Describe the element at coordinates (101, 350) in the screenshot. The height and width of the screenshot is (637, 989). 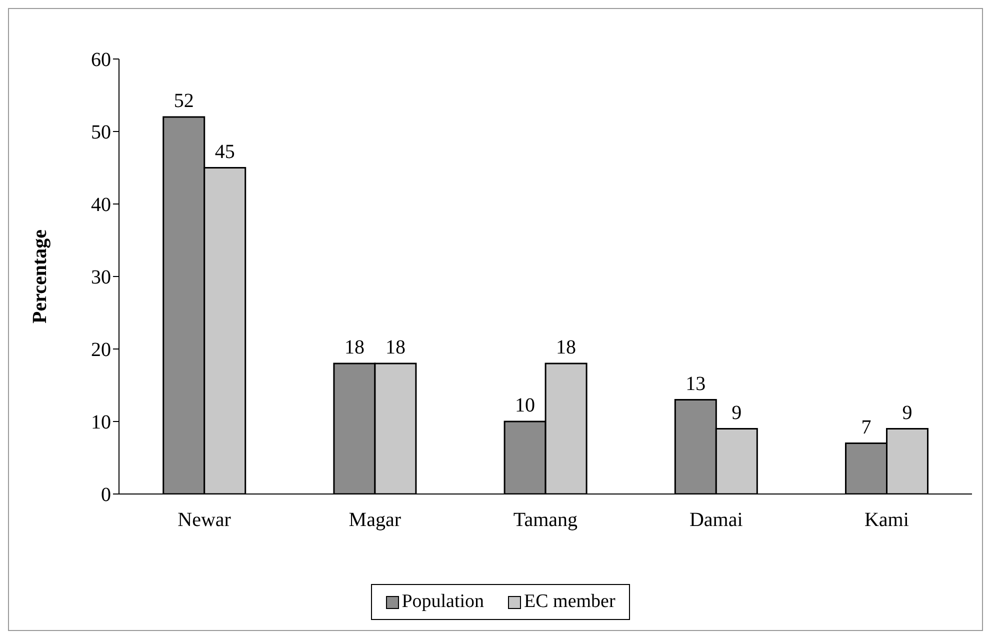
I see `y-tick-label: 20` at that location.